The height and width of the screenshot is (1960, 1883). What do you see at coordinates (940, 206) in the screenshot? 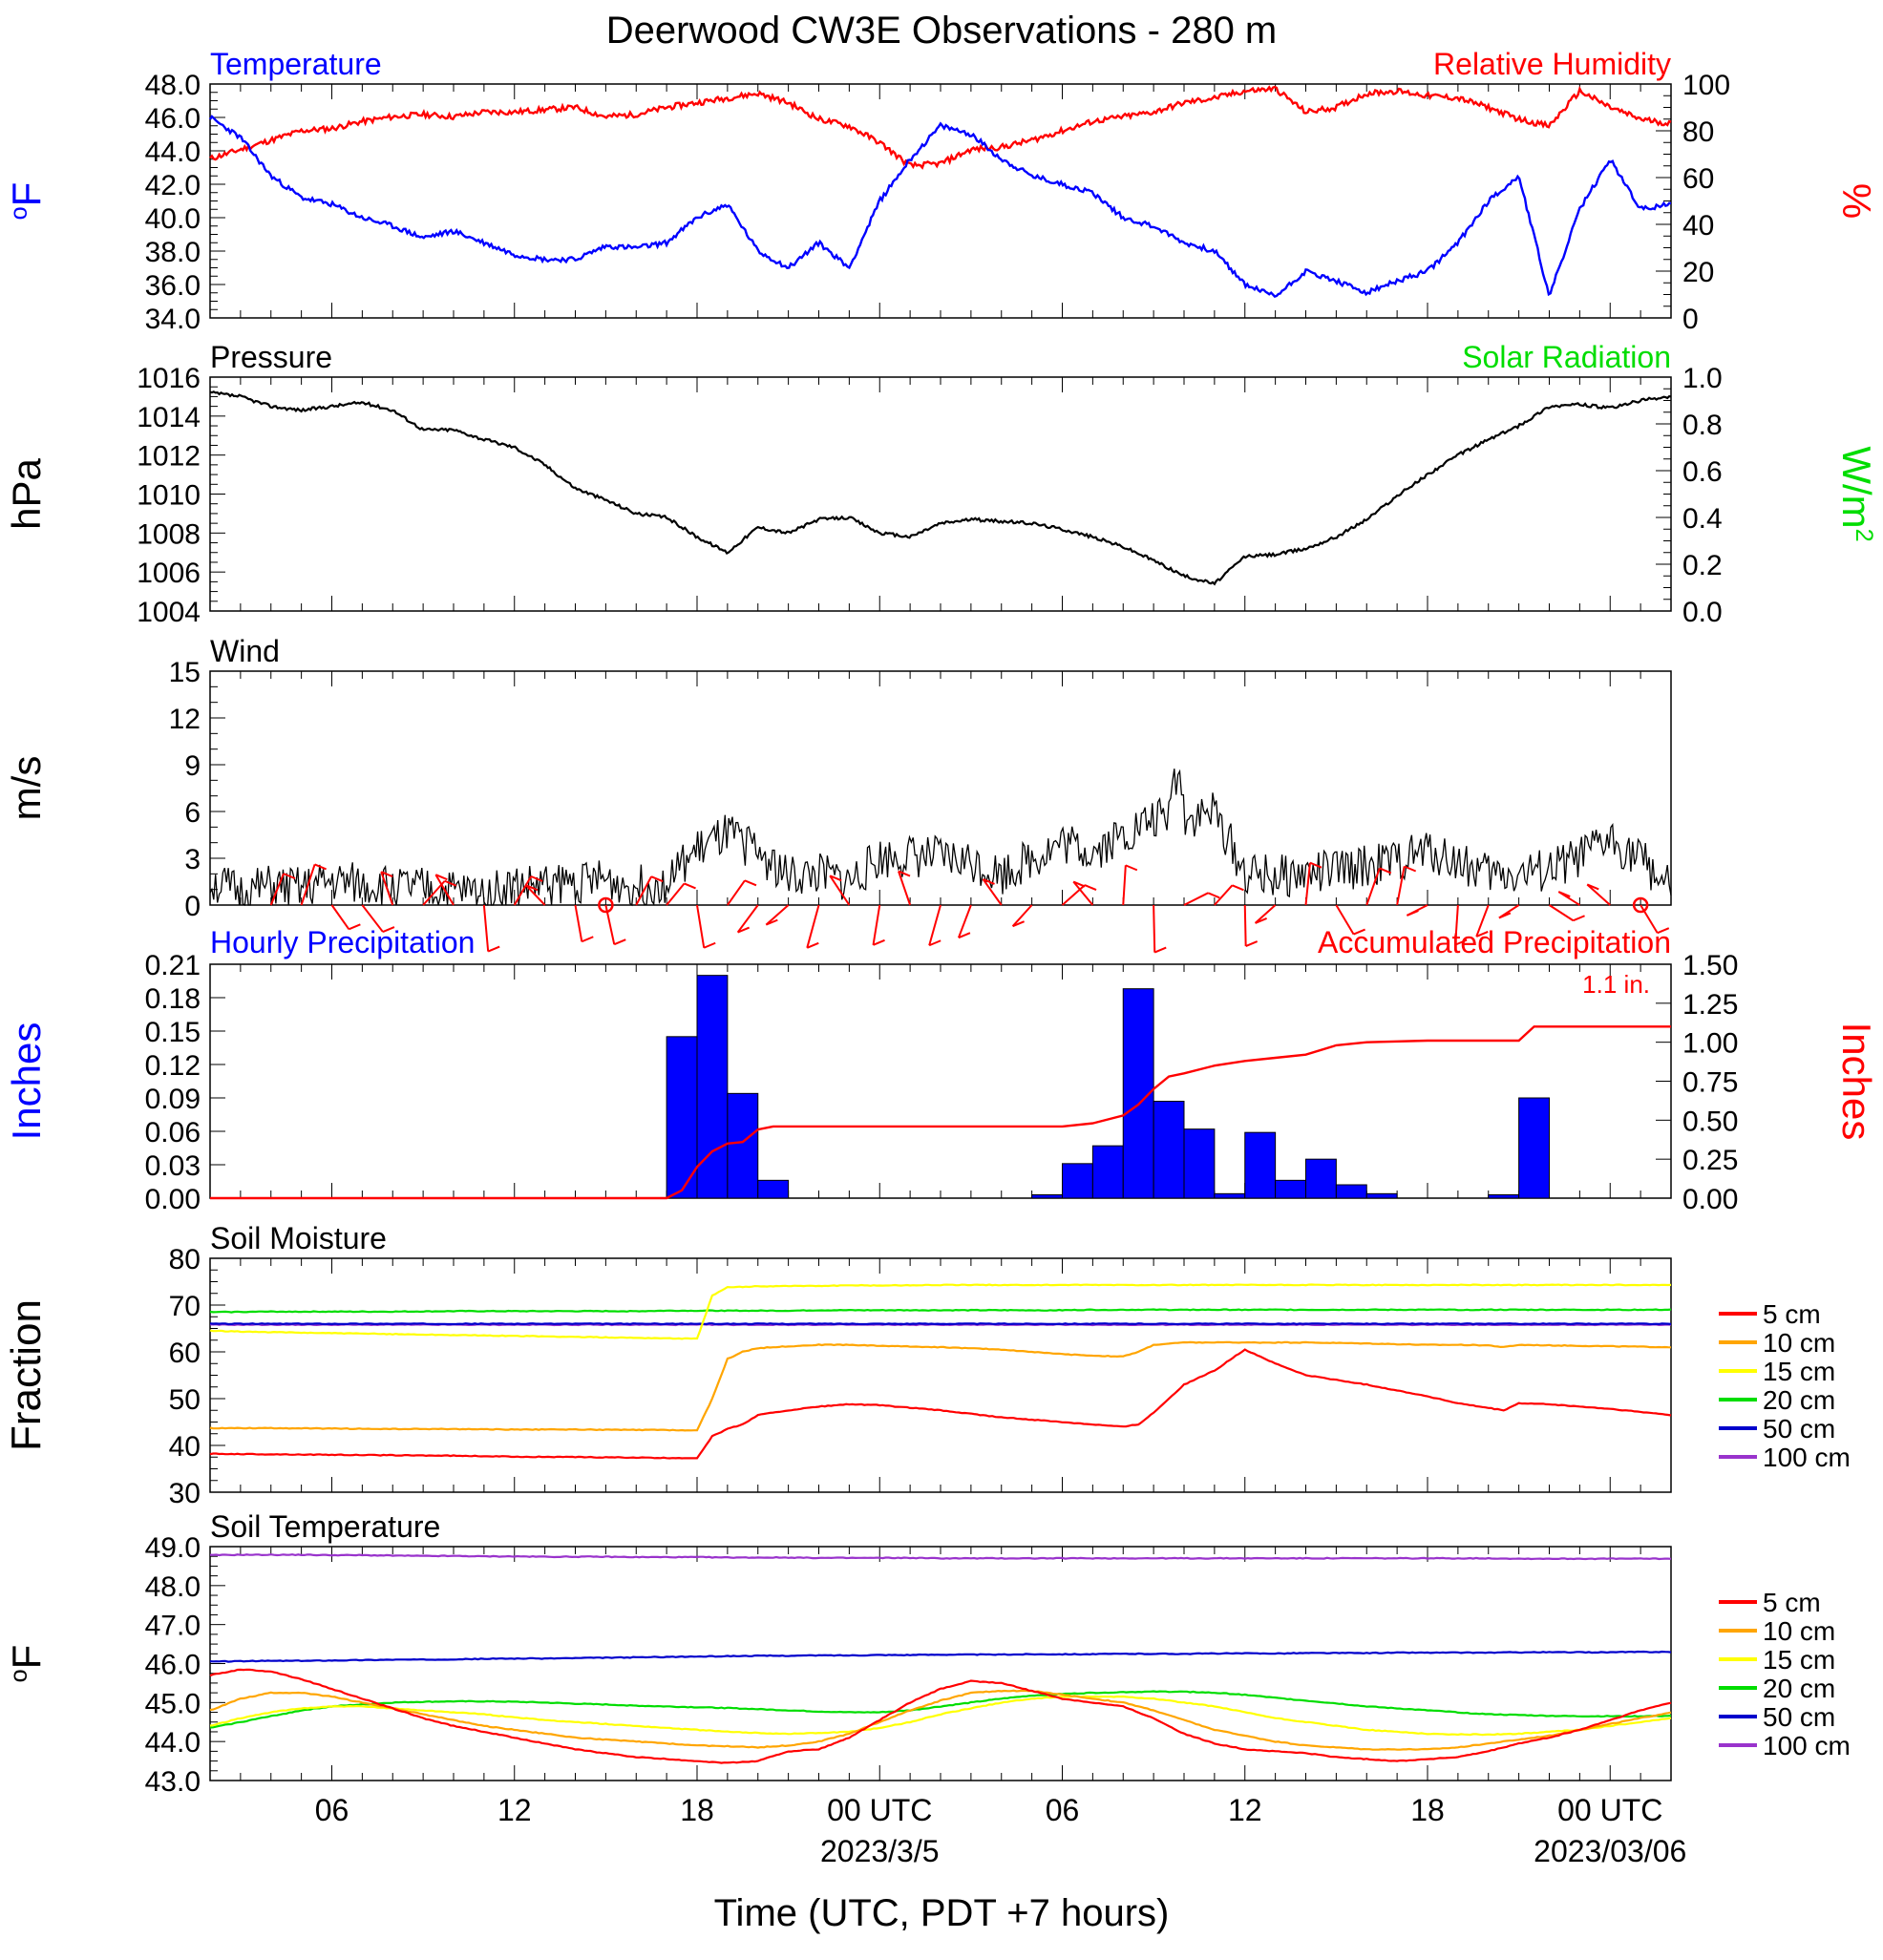
I see `temperature-line` at bounding box center [940, 206].